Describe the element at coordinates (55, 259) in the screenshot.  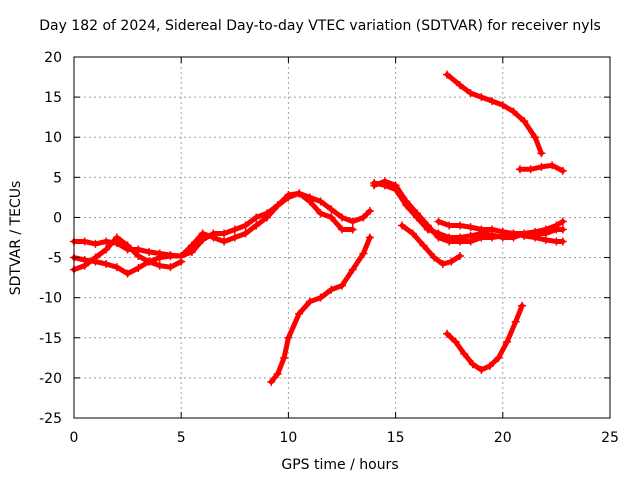
I see `y-tick-label: -5` at that location.